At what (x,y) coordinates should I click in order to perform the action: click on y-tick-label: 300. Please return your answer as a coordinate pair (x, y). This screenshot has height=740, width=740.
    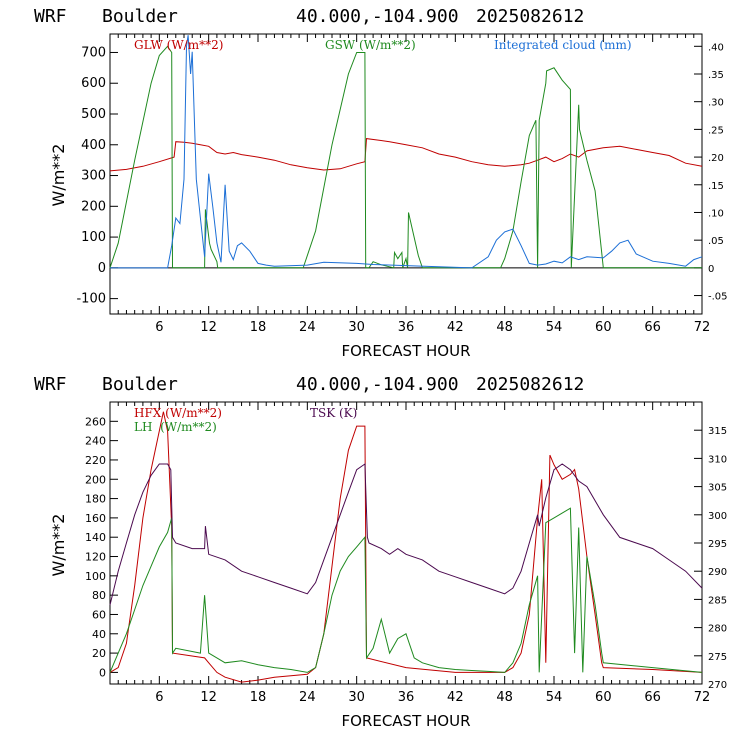
    Looking at the image, I should click on (93, 176).